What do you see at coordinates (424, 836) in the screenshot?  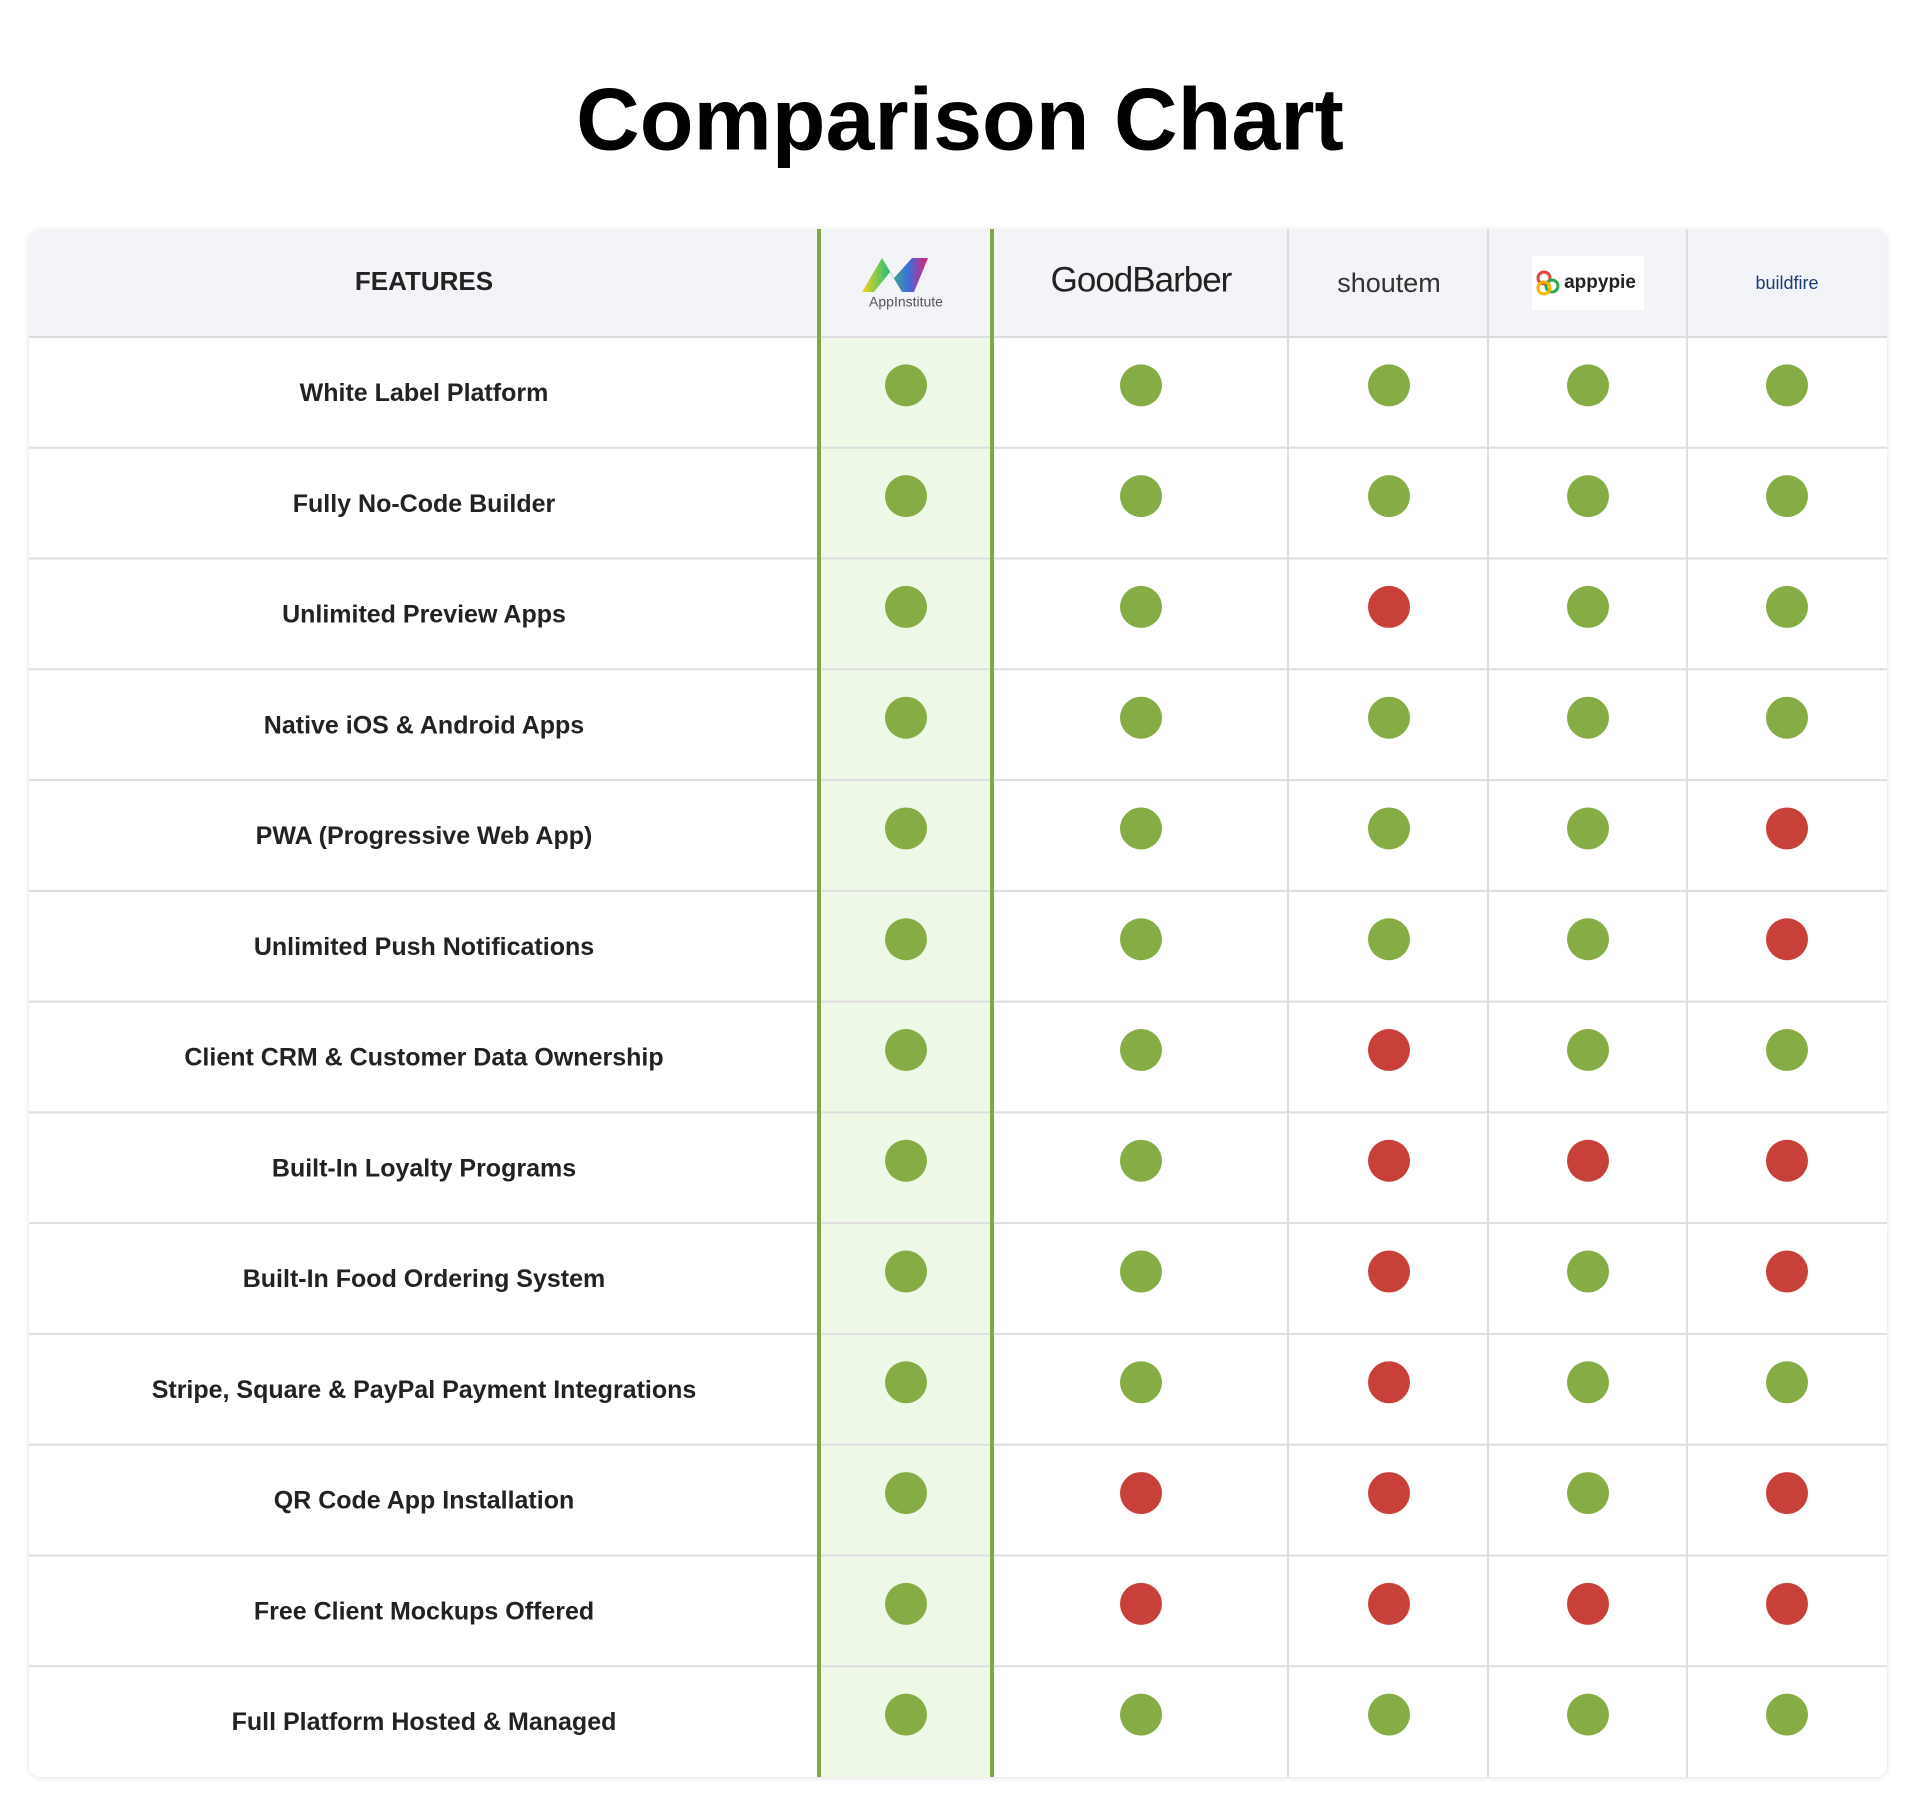 I see `feature-label: PWA (Progressive Web App)` at bounding box center [424, 836].